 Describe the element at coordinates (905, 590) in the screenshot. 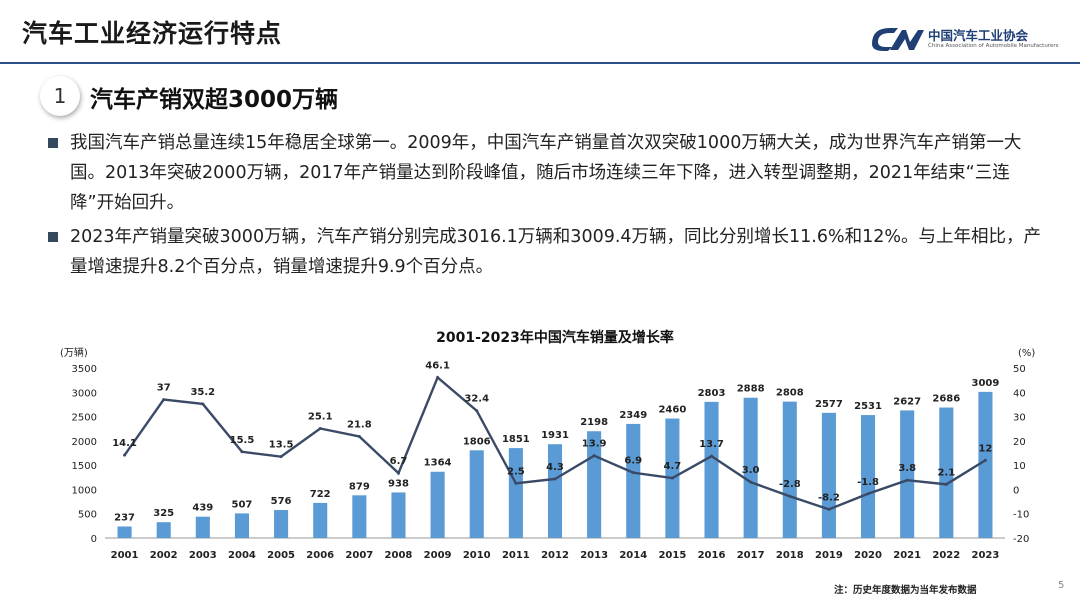

I see `footnote: 注：历史年度数据为当年发布数据` at that location.